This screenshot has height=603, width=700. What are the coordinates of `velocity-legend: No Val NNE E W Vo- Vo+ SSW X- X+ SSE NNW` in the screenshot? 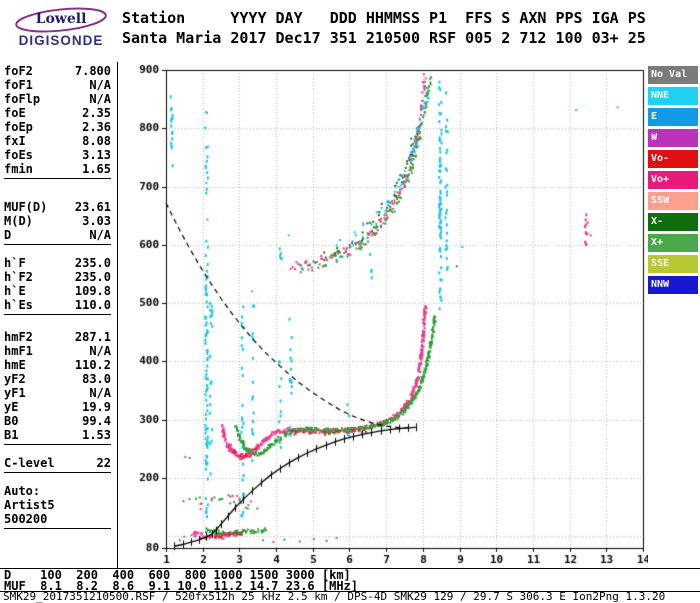 It's located at (673, 181).